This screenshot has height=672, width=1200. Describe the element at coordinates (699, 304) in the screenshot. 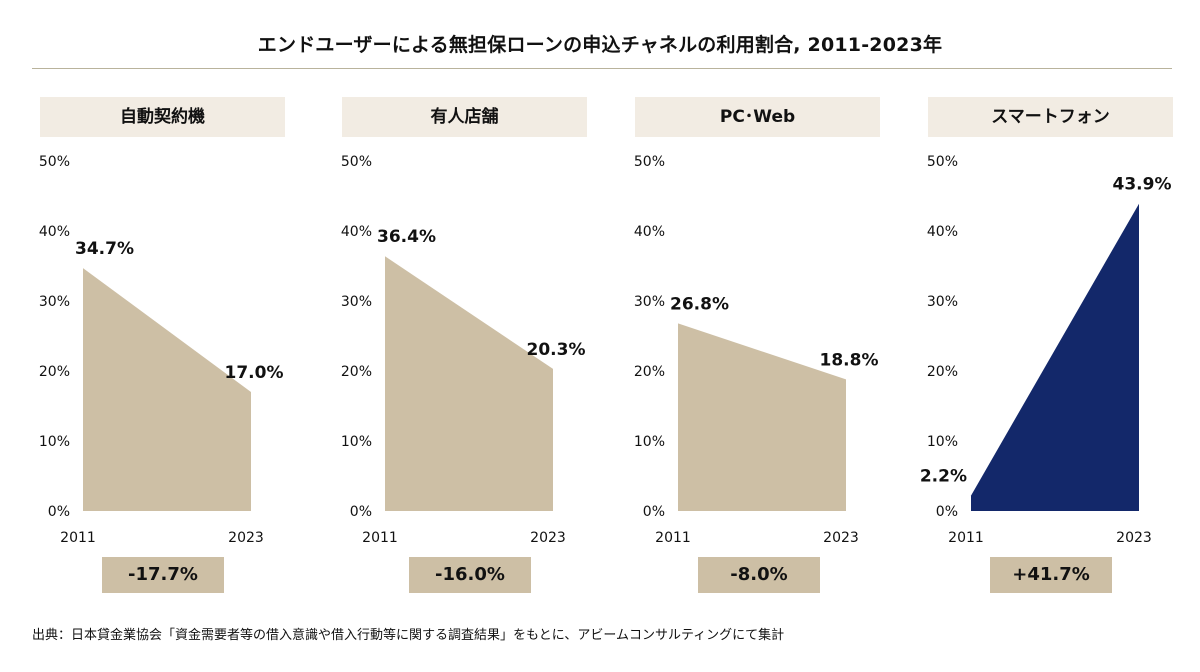

I see `data-label-start: 26.8%` at that location.